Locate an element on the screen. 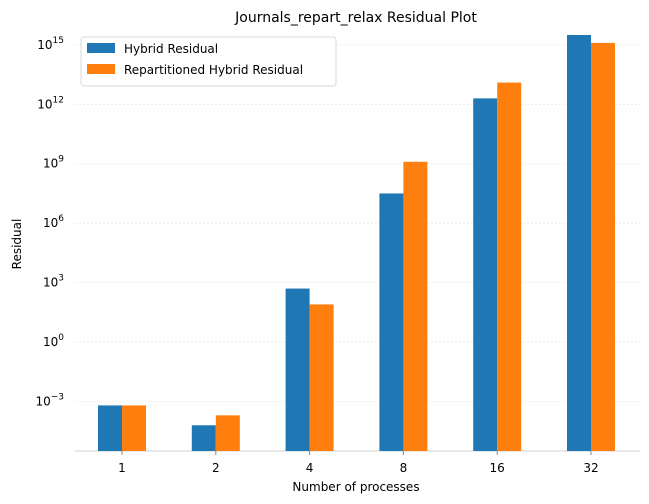  y-tick-label: 10¹⁵ is located at coordinates (50, 44).